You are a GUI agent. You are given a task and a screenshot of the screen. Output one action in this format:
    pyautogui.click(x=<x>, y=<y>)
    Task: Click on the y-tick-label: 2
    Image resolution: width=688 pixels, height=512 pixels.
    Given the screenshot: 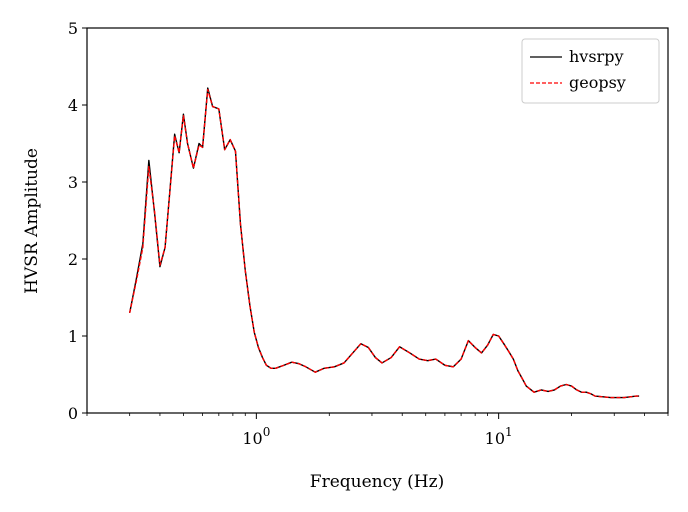 What is the action you would take?
    pyautogui.click(x=73, y=259)
    